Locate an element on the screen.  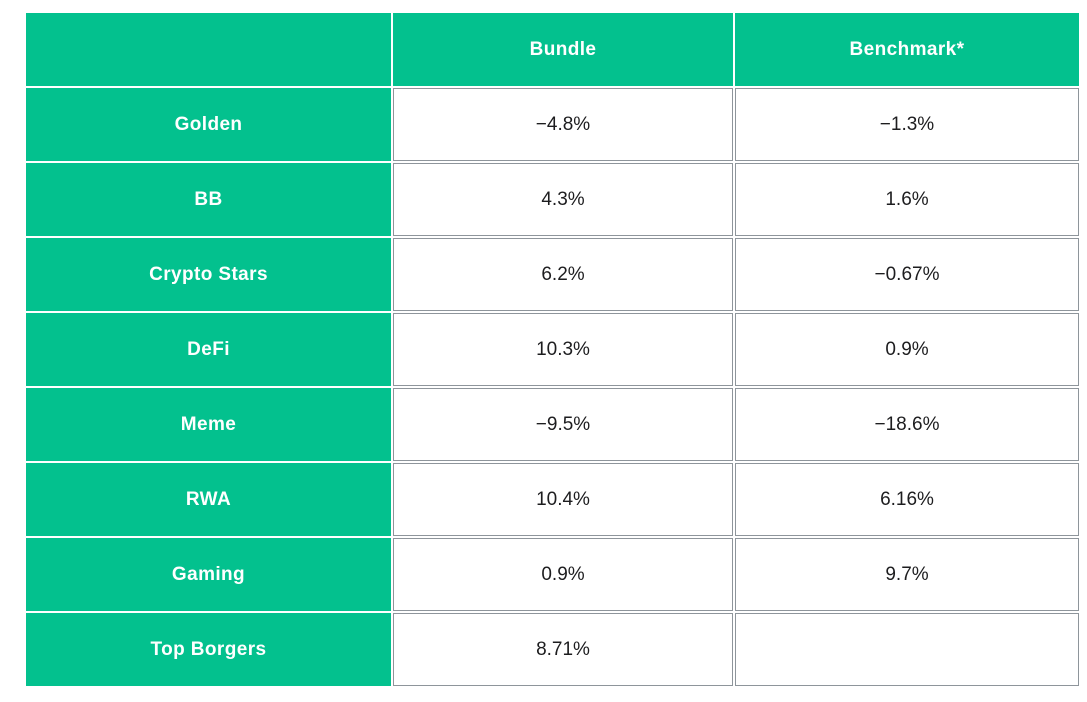
benchmark-value: 0.9% is located at coordinates (907, 349).